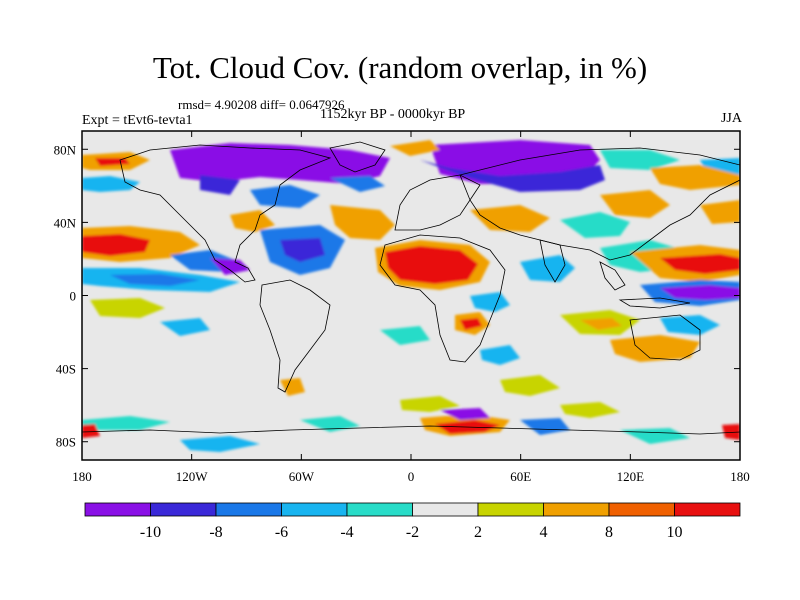  I want to click on lon-tick-label: 120W, so click(192, 476).